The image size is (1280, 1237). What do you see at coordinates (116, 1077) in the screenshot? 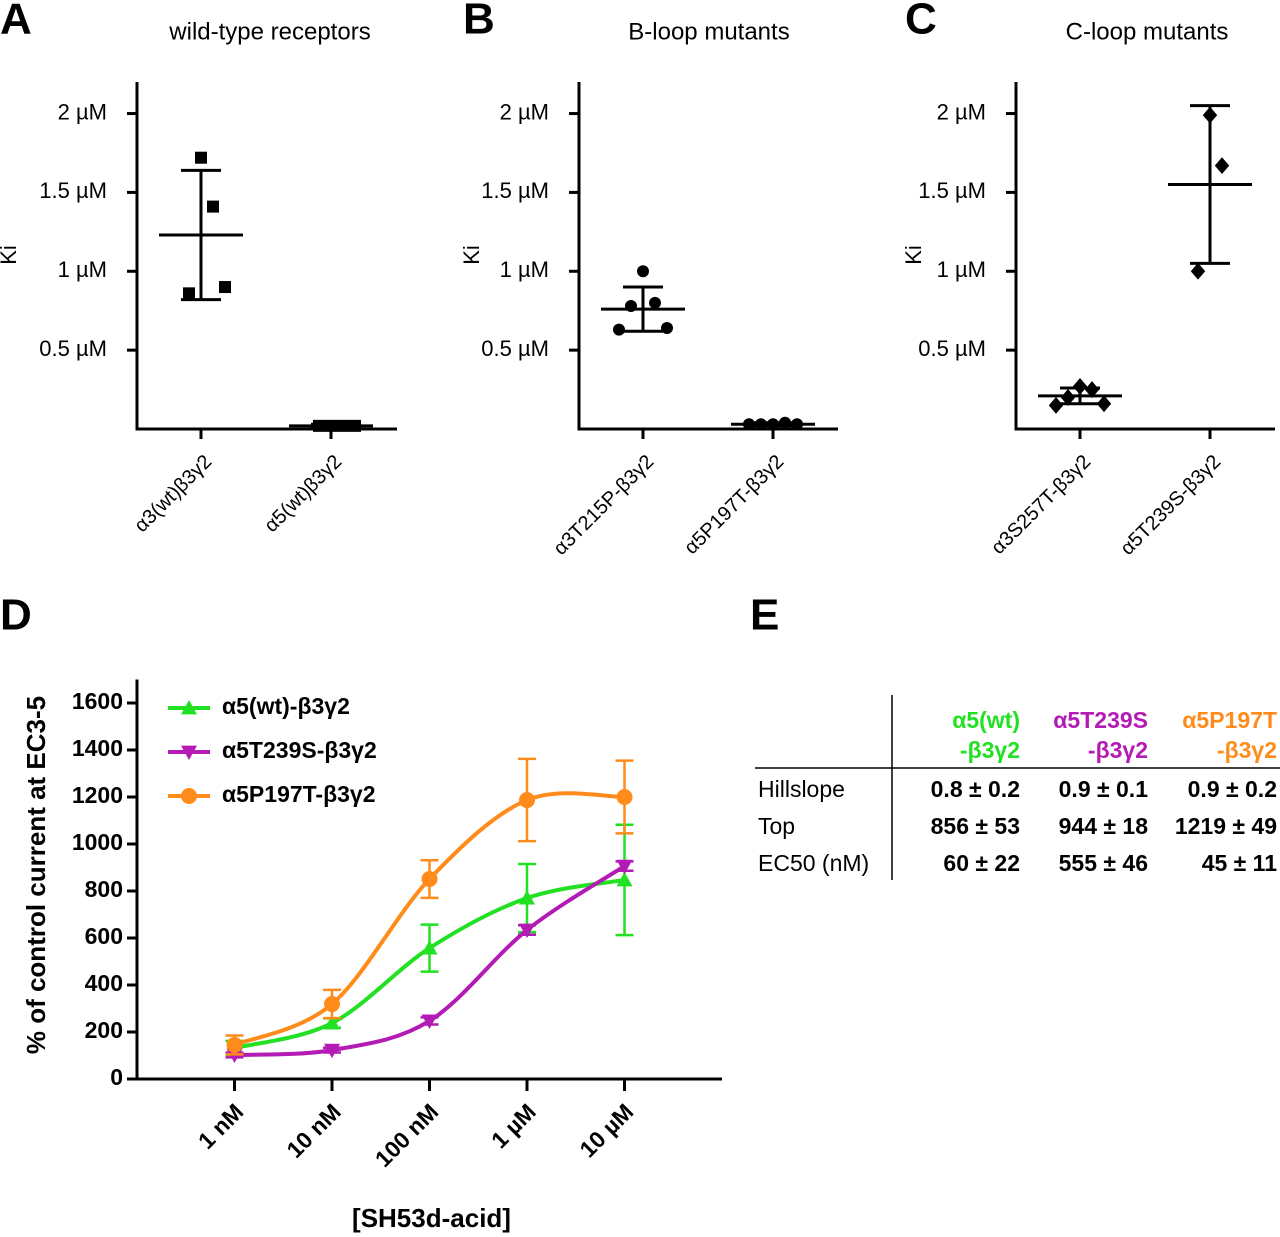
I see `y-tick-label: 0` at bounding box center [116, 1077].